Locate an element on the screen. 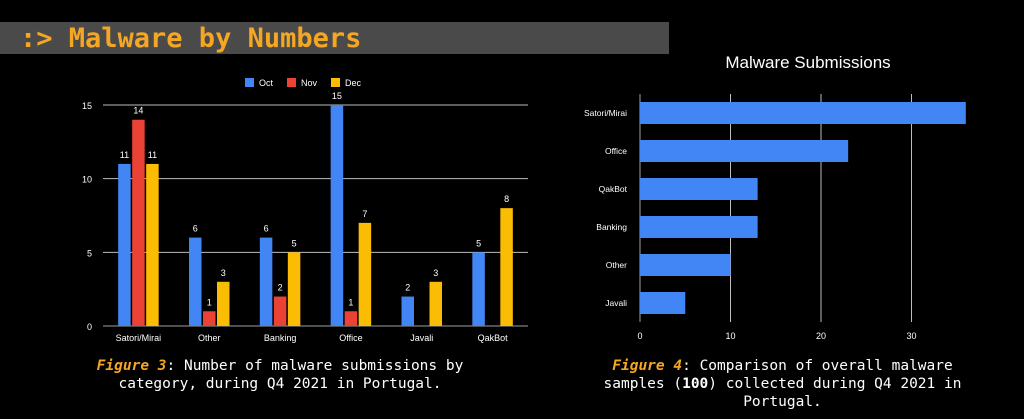 The width and height of the screenshot is (1024, 419). y-tick-label: Banking is located at coordinates (611, 227).